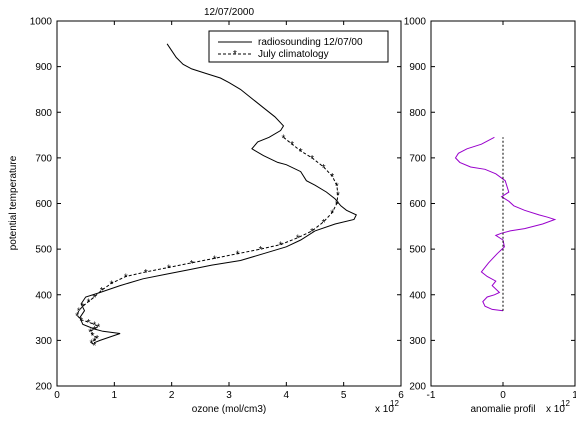 The height and width of the screenshot is (432, 576). Describe the element at coordinates (401, 395) in the screenshot. I see `main-x-tick-label: 6` at that location.